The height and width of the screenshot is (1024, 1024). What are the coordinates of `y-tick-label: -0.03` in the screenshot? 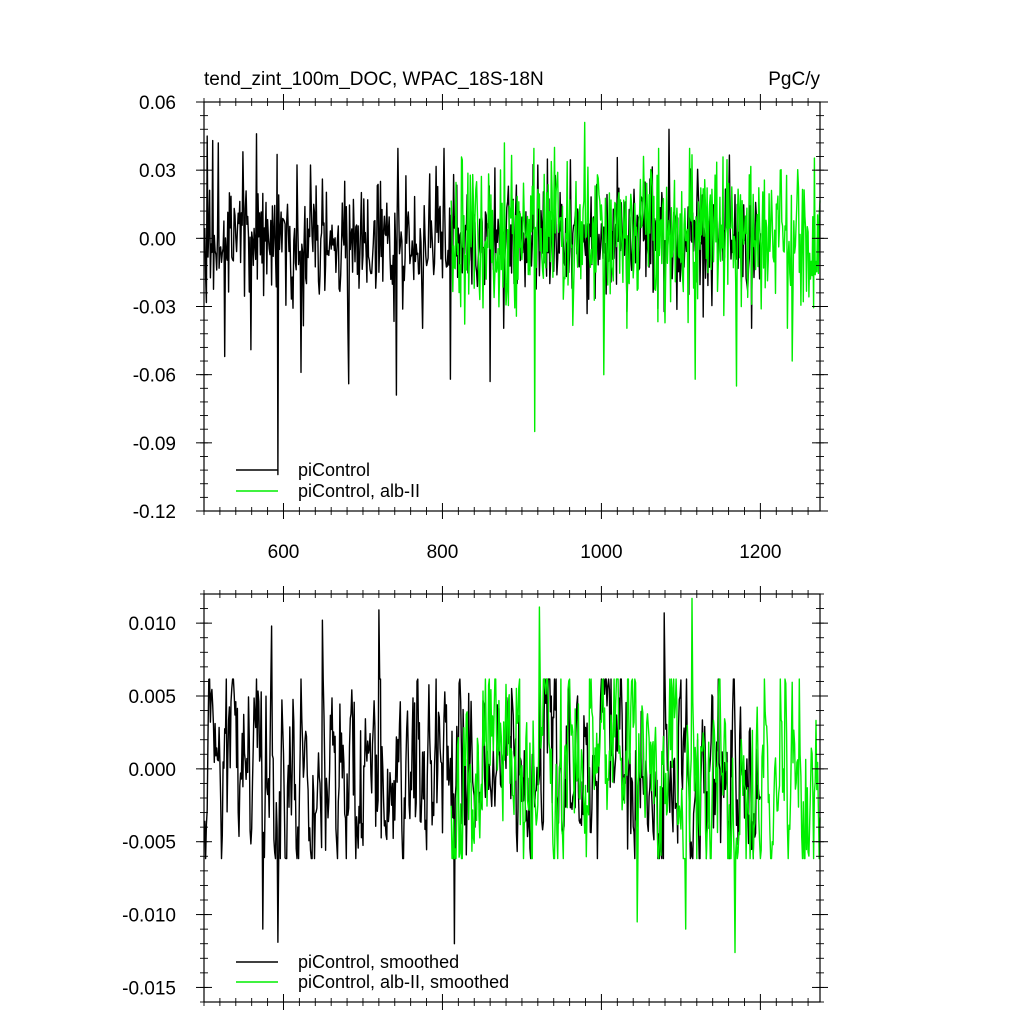 It's located at (154, 308).